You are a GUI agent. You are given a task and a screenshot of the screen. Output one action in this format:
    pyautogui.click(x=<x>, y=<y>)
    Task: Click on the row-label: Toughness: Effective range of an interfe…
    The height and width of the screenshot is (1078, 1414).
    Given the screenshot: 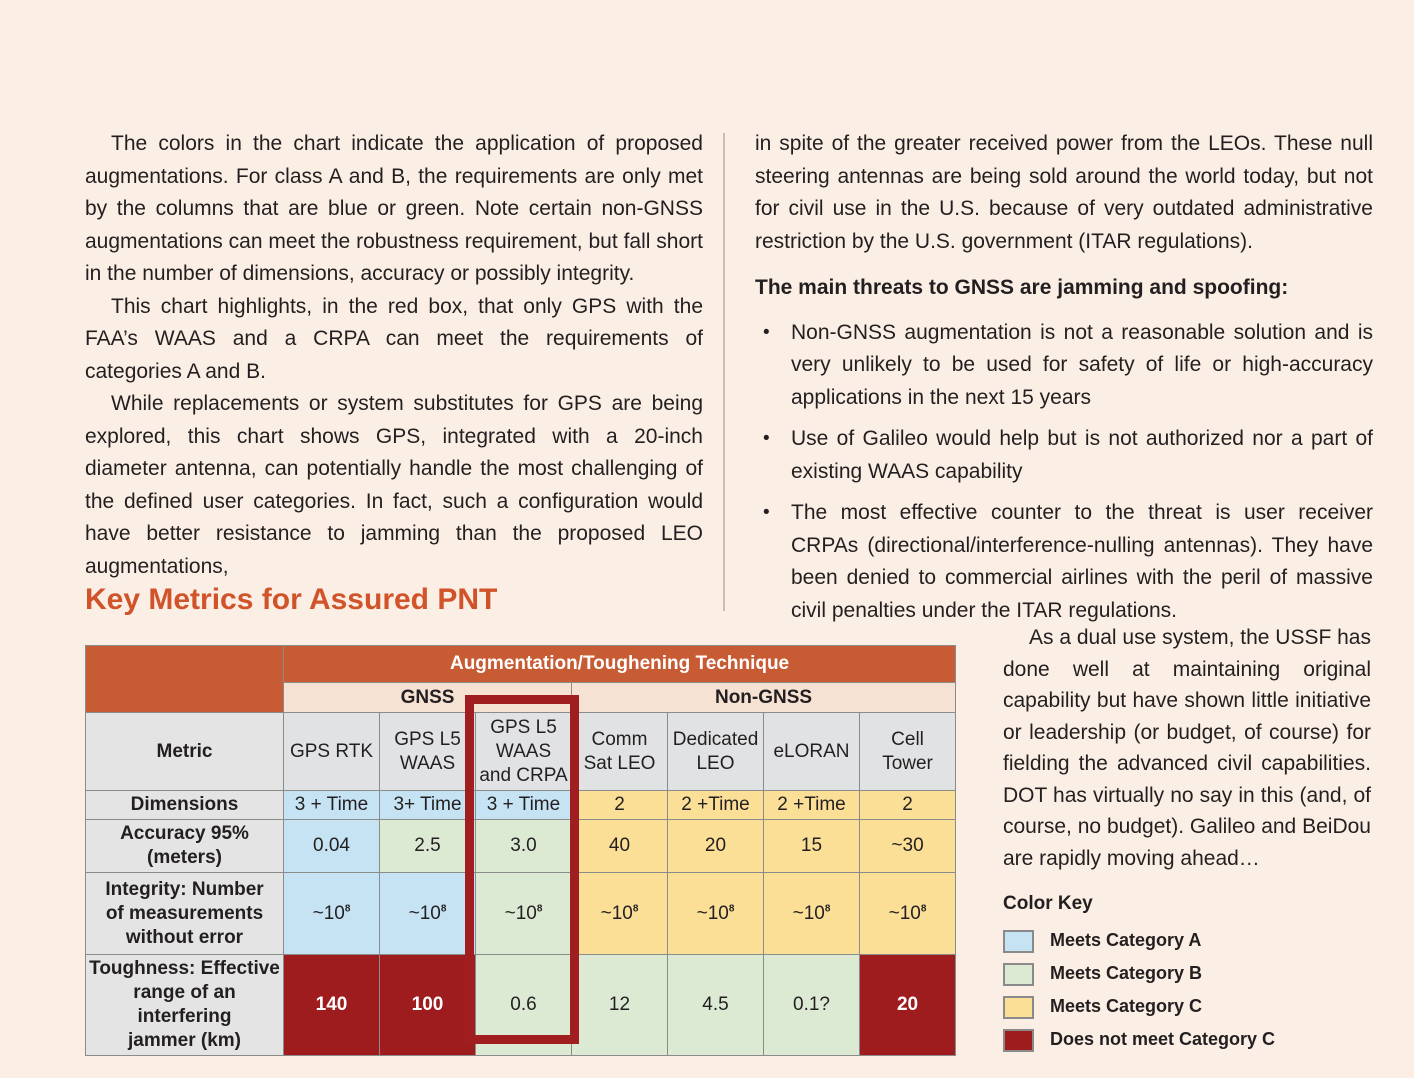 What is the action you would take?
    pyautogui.click(x=184, y=1005)
    